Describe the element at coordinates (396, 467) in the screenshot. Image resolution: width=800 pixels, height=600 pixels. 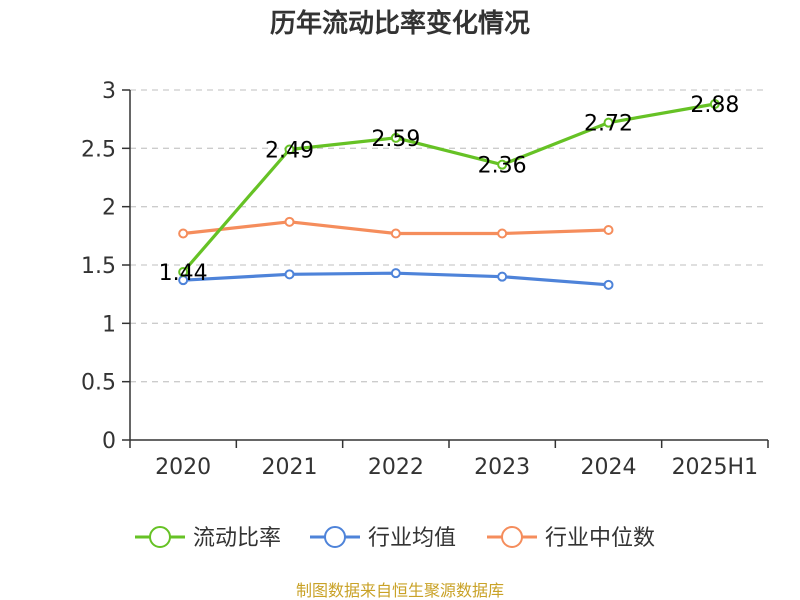
I see `x-tick-label: 2022` at that location.